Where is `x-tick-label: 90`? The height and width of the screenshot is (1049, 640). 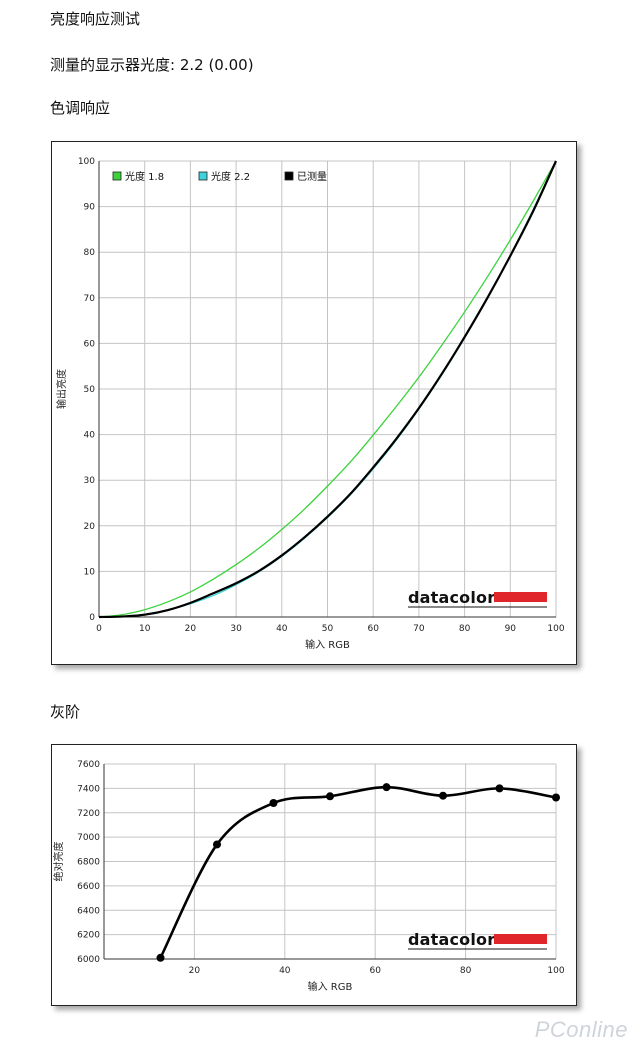
x-tick-label: 90 is located at coordinates (511, 629).